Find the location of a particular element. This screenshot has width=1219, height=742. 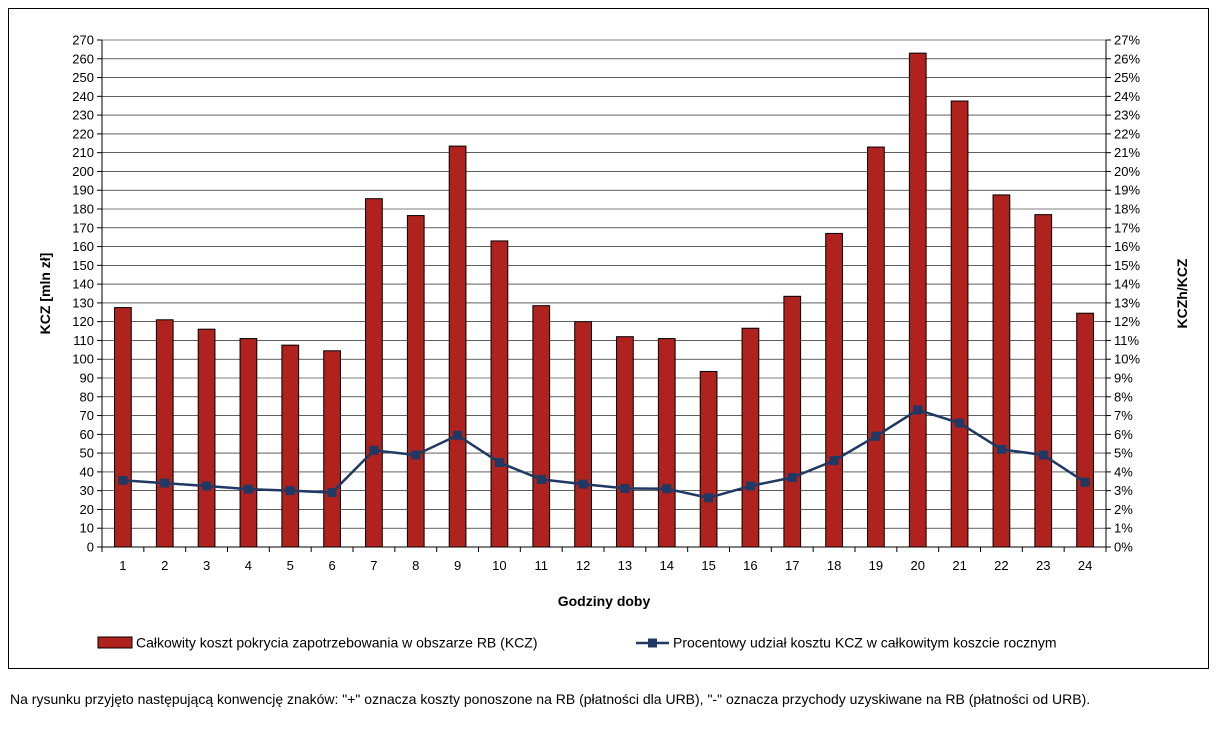

x-tick-label: 19 is located at coordinates (876, 565).